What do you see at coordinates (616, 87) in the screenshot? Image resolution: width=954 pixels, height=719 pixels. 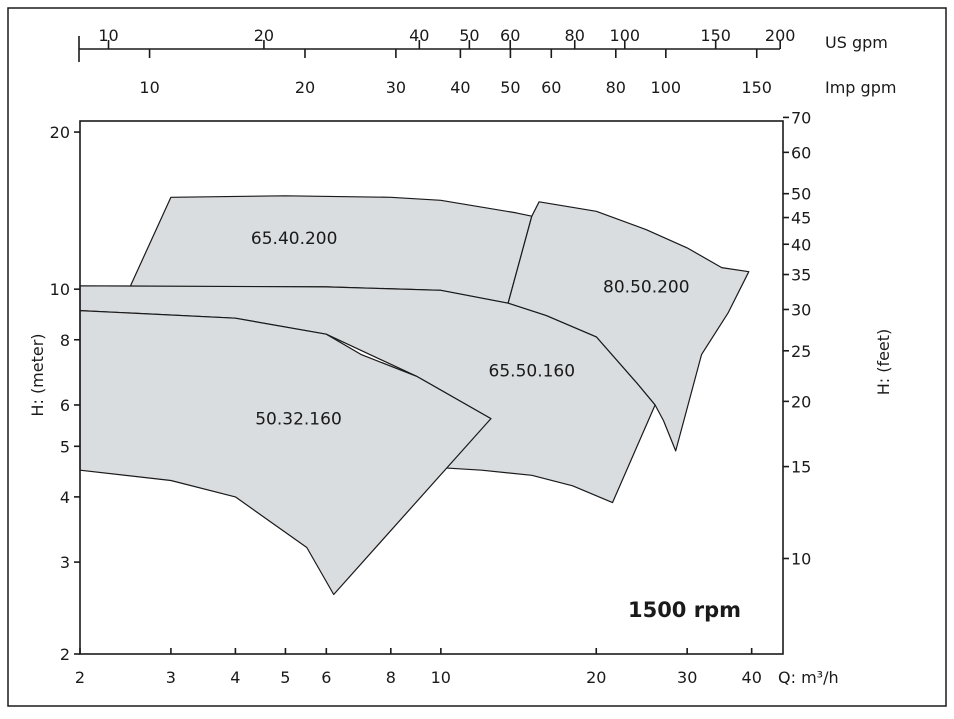 I see `imp-gpm-tick-label: 80` at bounding box center [616, 87].